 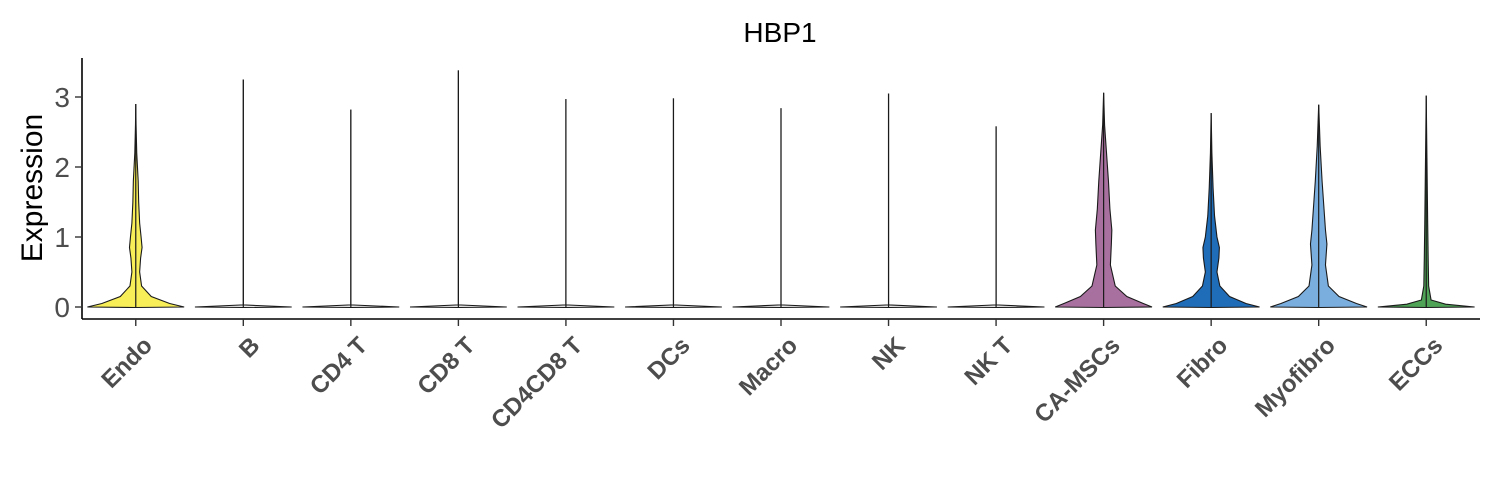 What do you see at coordinates (1295, 377) in the screenshot?
I see `x-tick-label: Myofibro` at bounding box center [1295, 377].